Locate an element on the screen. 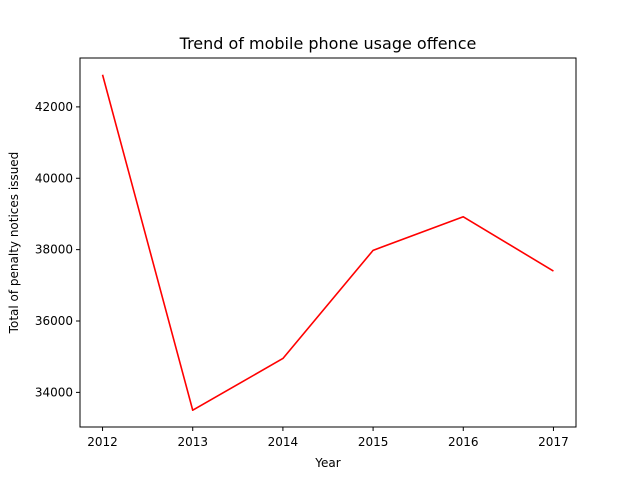 This screenshot has width=640, height=480. x-tick-label: 2012 is located at coordinates (102, 442).